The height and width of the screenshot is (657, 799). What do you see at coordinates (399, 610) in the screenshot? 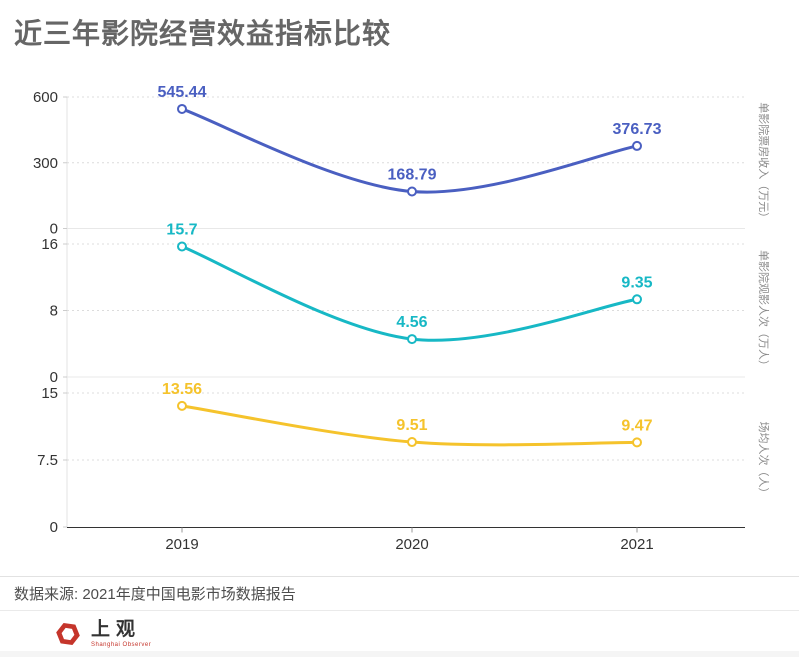
I see `footer-divider-bottom` at bounding box center [399, 610].